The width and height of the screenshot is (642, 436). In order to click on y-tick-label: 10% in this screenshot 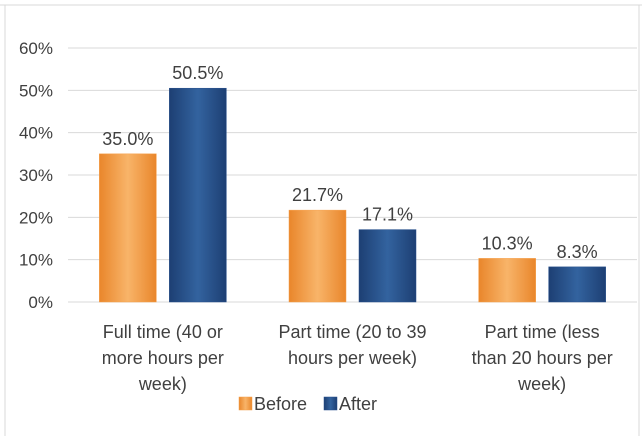, I will do `click(36, 260)`.